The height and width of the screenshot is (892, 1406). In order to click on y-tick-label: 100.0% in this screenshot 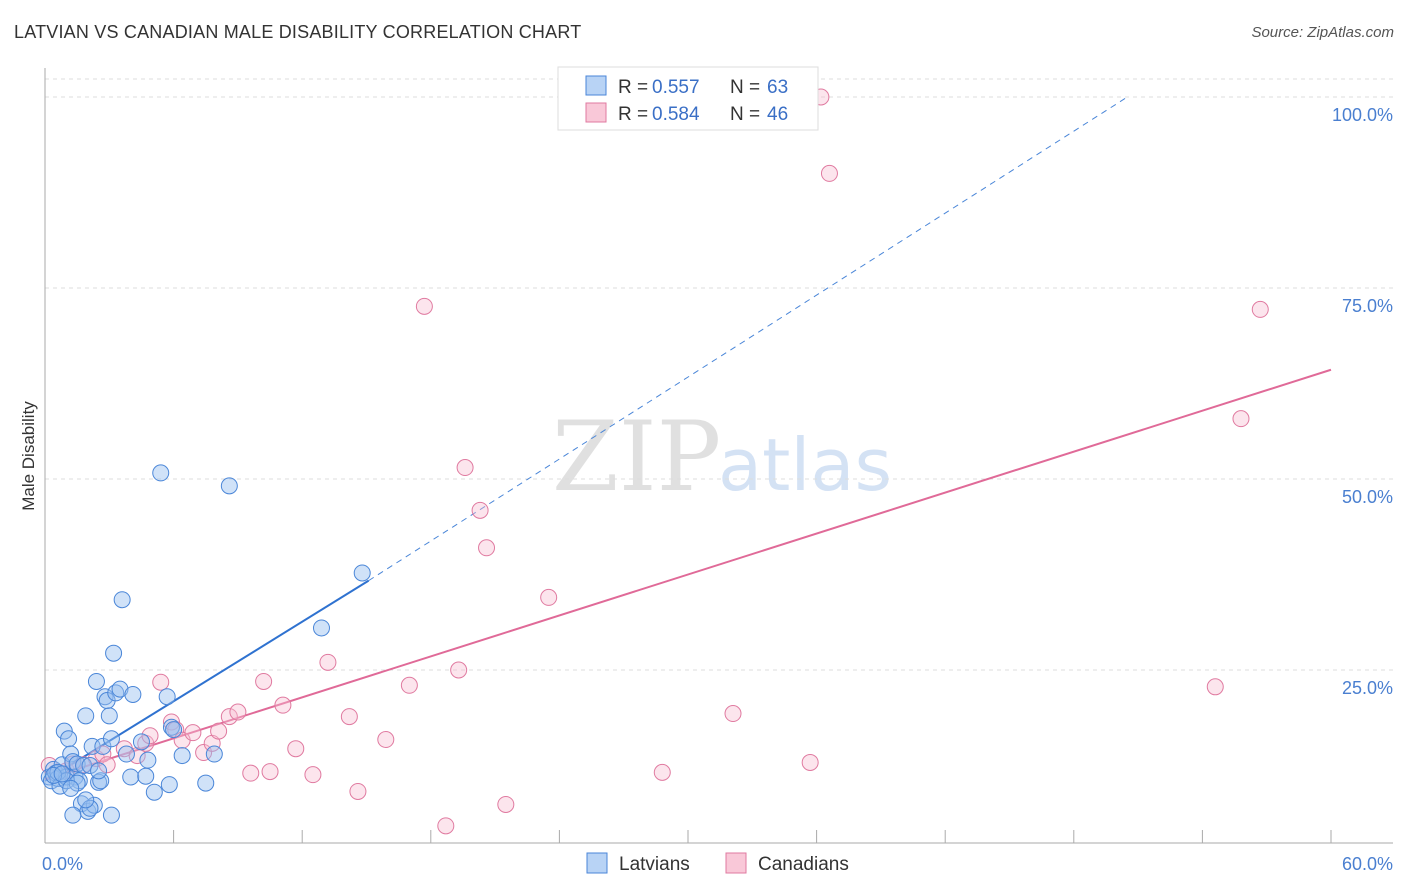, I will do `click(1362, 115)`.